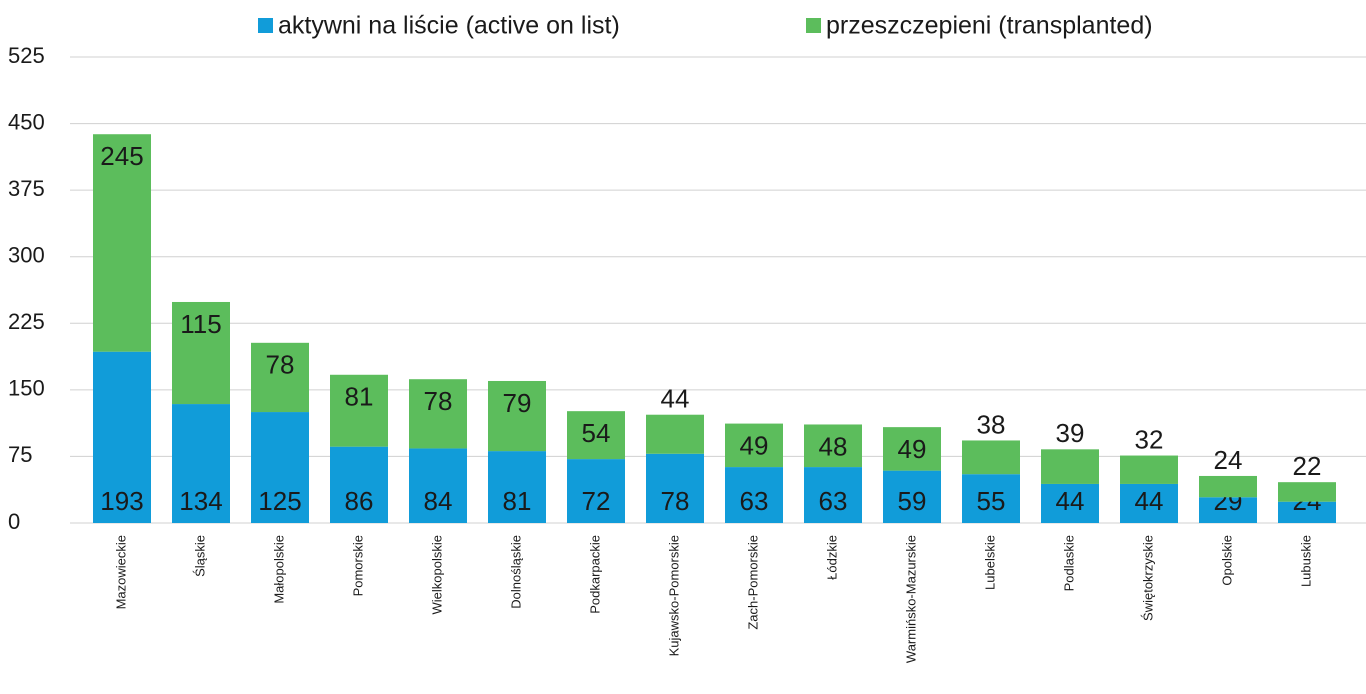 Image resolution: width=1366 pixels, height=694 pixels. Describe the element at coordinates (438, 501) in the screenshot. I see `data-label: 84` at that location.